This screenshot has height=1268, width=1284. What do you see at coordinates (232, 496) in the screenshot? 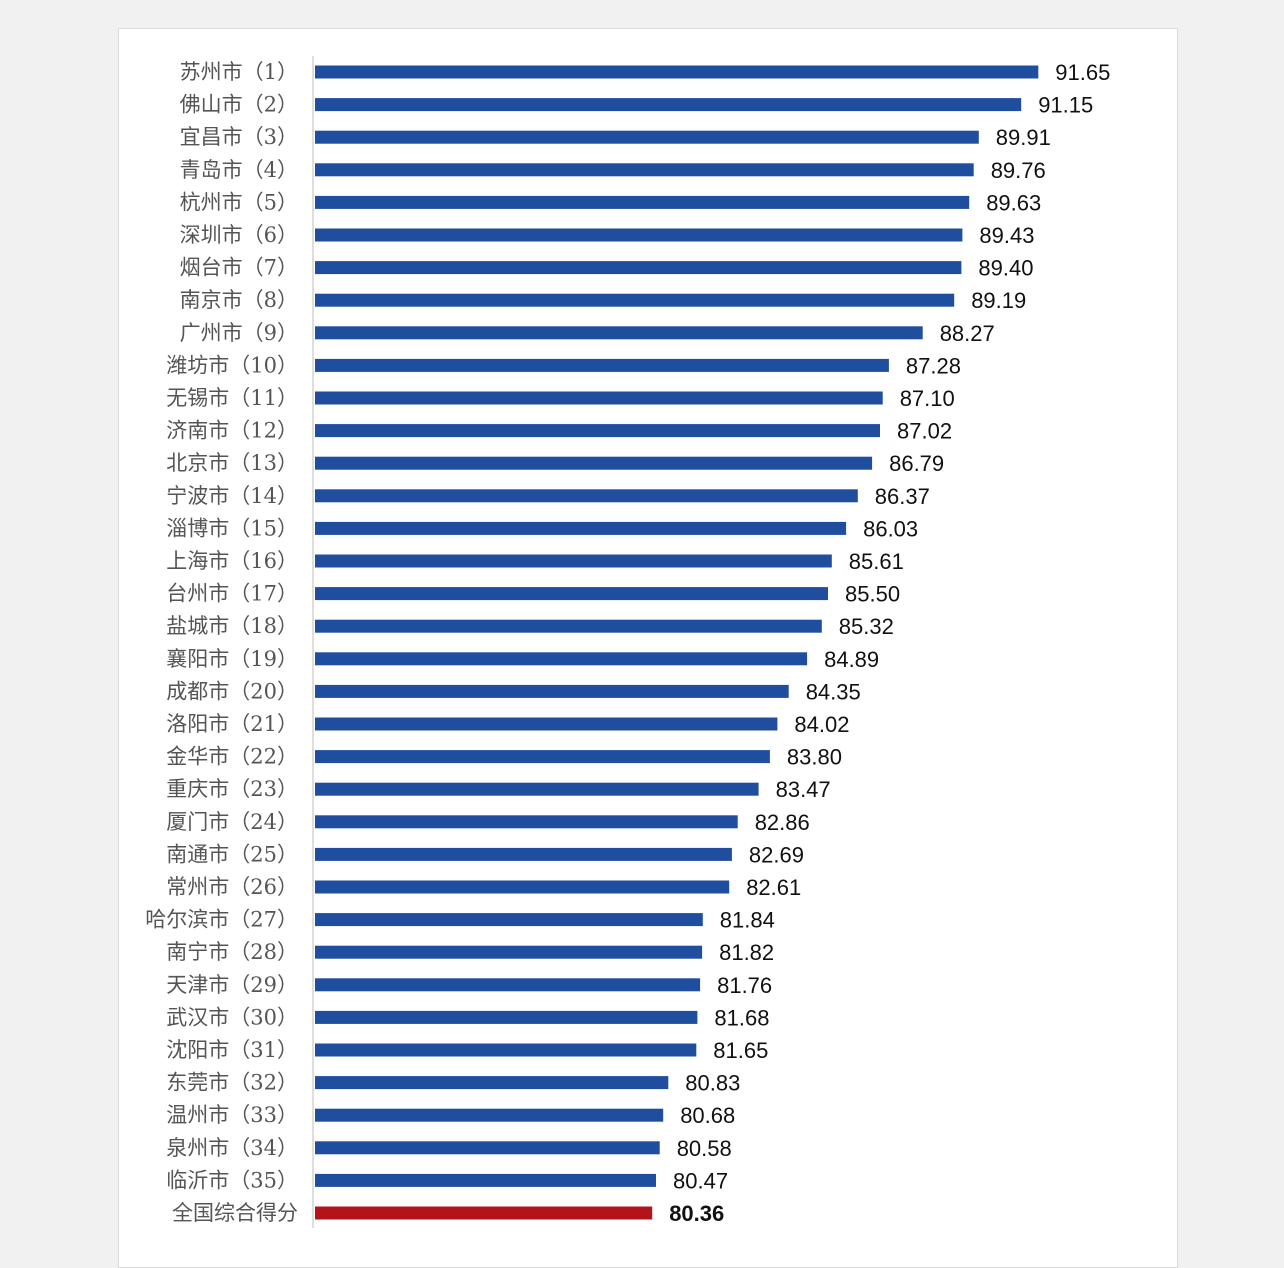
I see `category-label: 宁波市（14）` at bounding box center [232, 496].